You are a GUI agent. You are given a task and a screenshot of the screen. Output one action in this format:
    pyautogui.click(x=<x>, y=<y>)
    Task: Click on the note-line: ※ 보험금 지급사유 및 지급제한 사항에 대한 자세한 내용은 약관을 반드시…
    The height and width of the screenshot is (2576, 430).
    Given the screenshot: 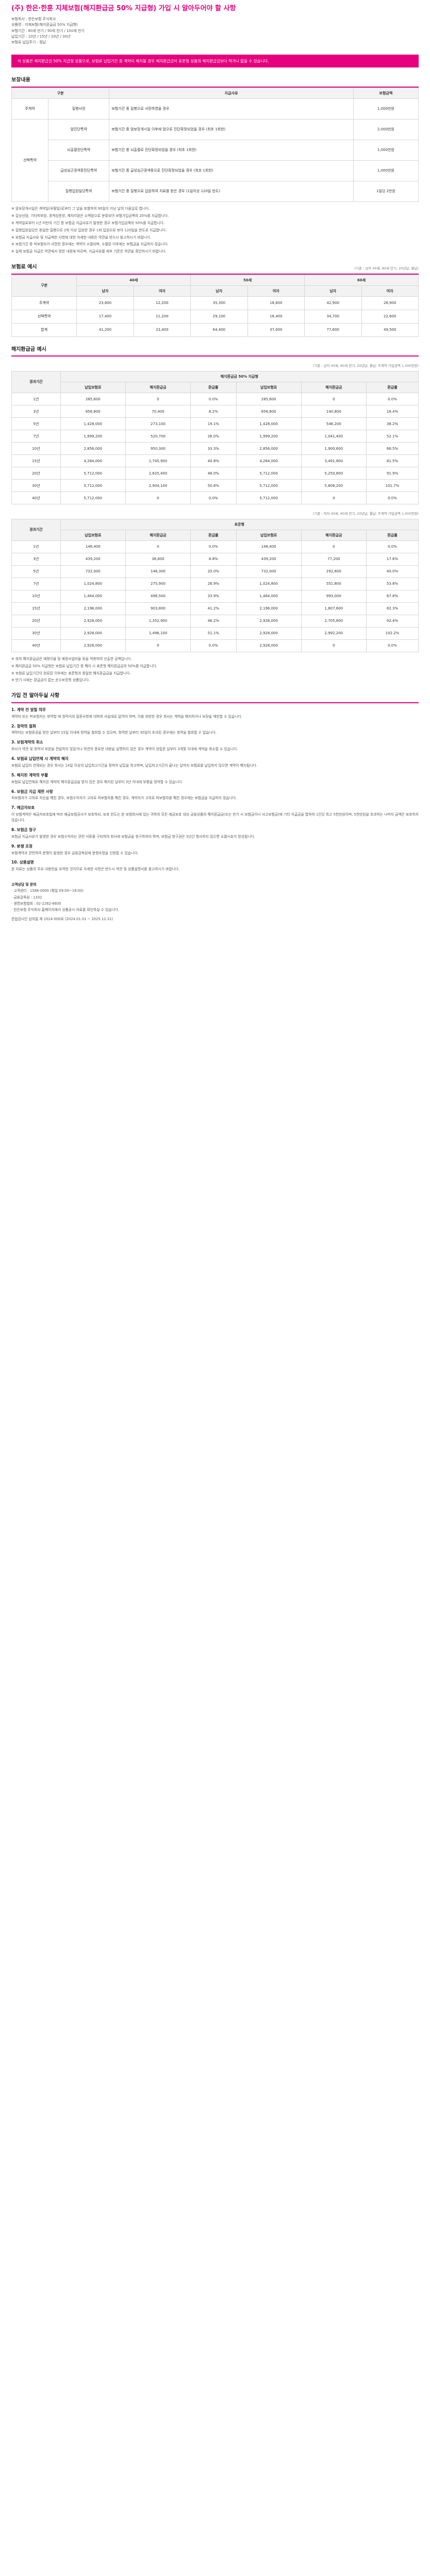 What is the action you would take?
    pyautogui.click(x=82, y=237)
    